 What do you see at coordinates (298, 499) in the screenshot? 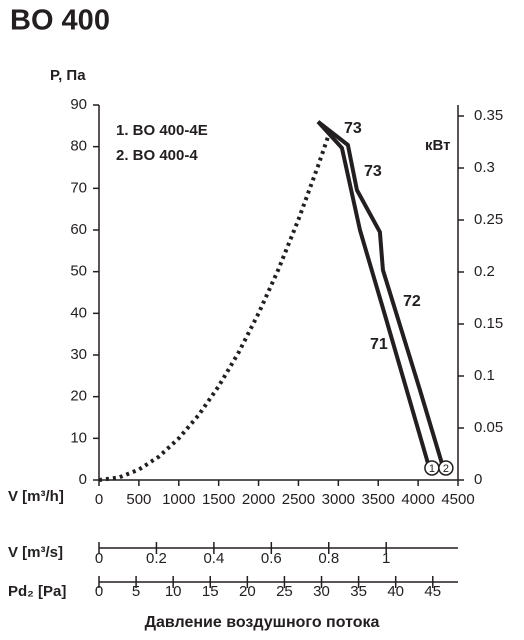
I see `x-tick-label: 2500` at bounding box center [298, 499].